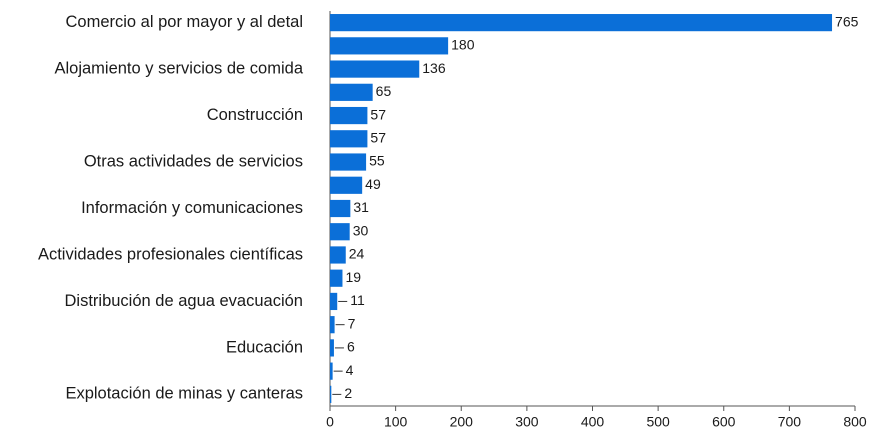  Describe the element at coordinates (396, 422) in the screenshot. I see `x-tick-label: 100` at that location.